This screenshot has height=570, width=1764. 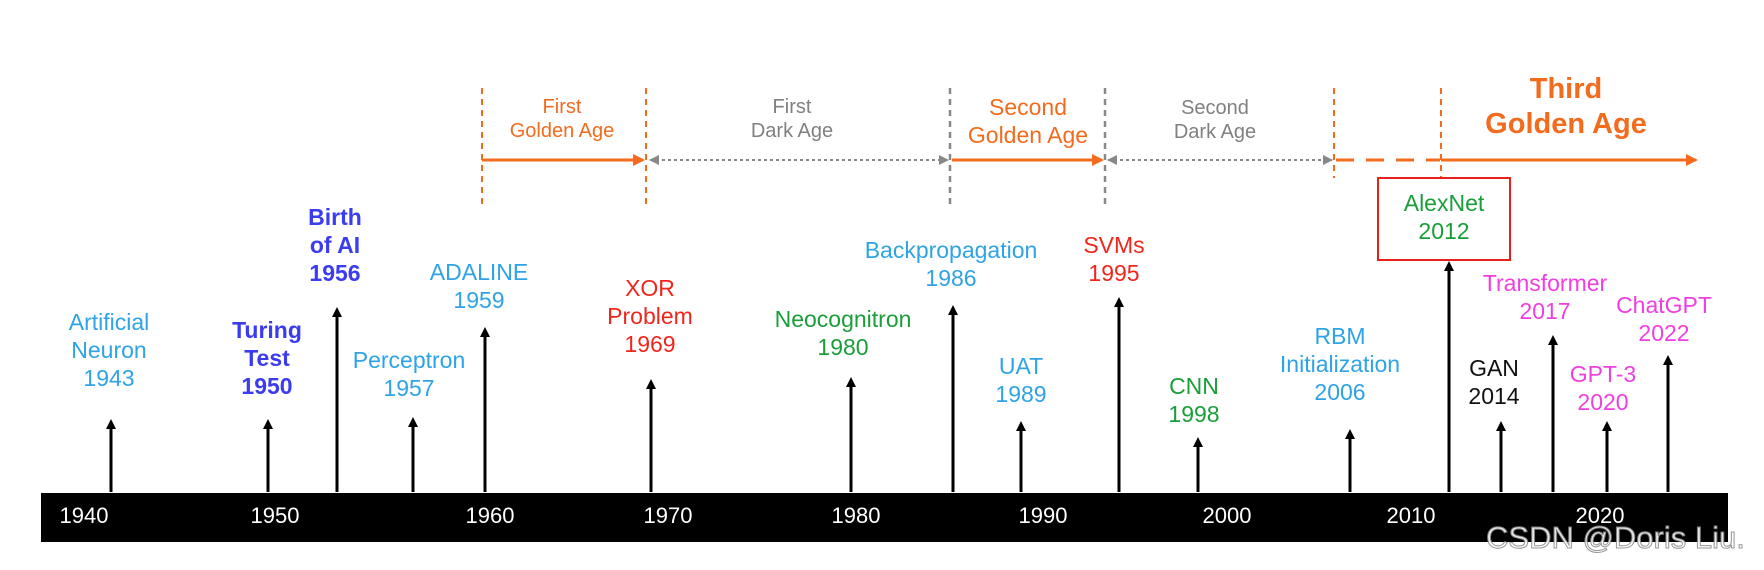 What do you see at coordinates (1494, 382) in the screenshot?
I see `event-gan: GAN 2014` at bounding box center [1494, 382].